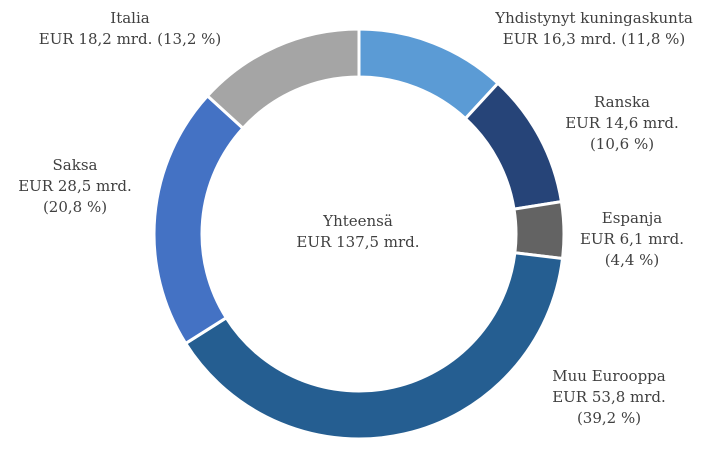  I want to click on total-value: EUR 137,5 mrd., so click(358, 242).